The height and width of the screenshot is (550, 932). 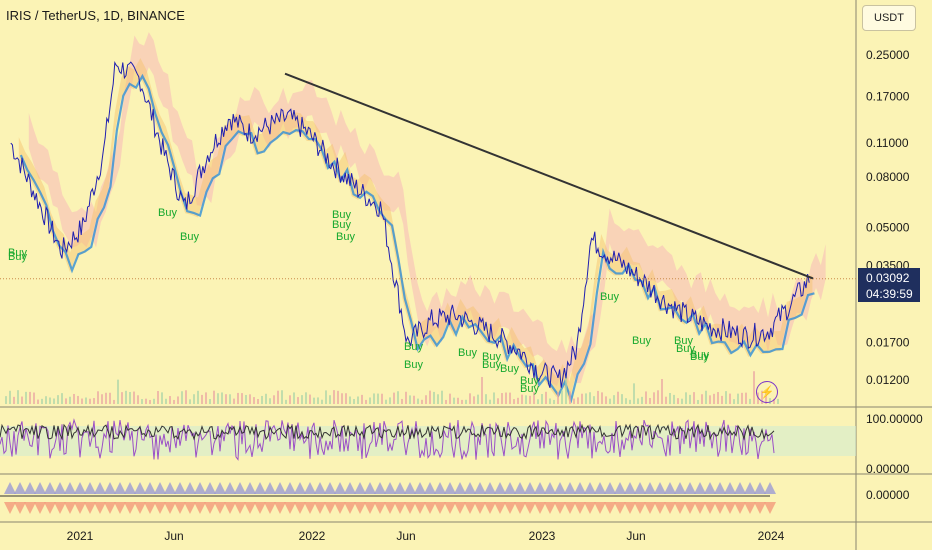 I want to click on symbol-title: IRIS / TetherUS, 1D, BINANCE, so click(x=95, y=15).